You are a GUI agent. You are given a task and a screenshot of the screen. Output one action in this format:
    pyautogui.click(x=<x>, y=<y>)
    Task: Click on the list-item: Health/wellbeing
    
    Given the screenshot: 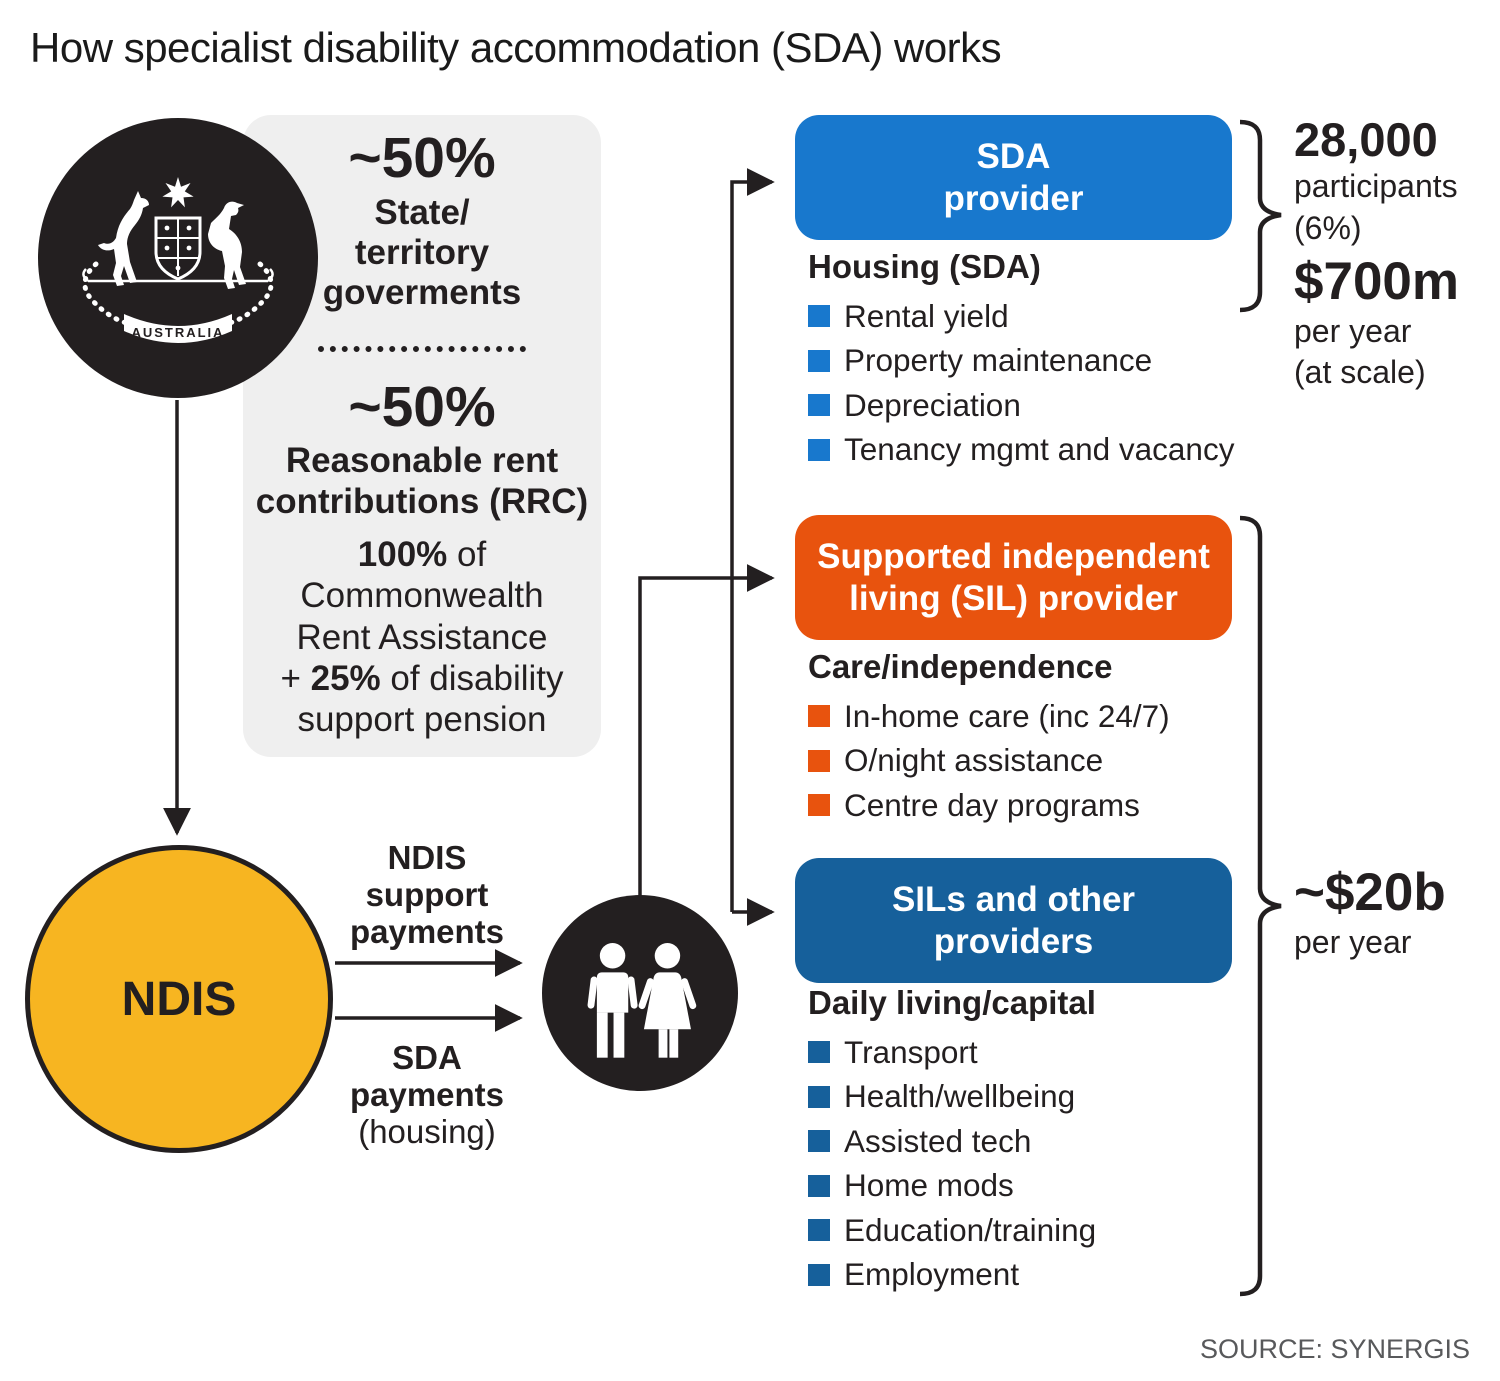 What is the action you would take?
    pyautogui.click(x=1043, y=1097)
    